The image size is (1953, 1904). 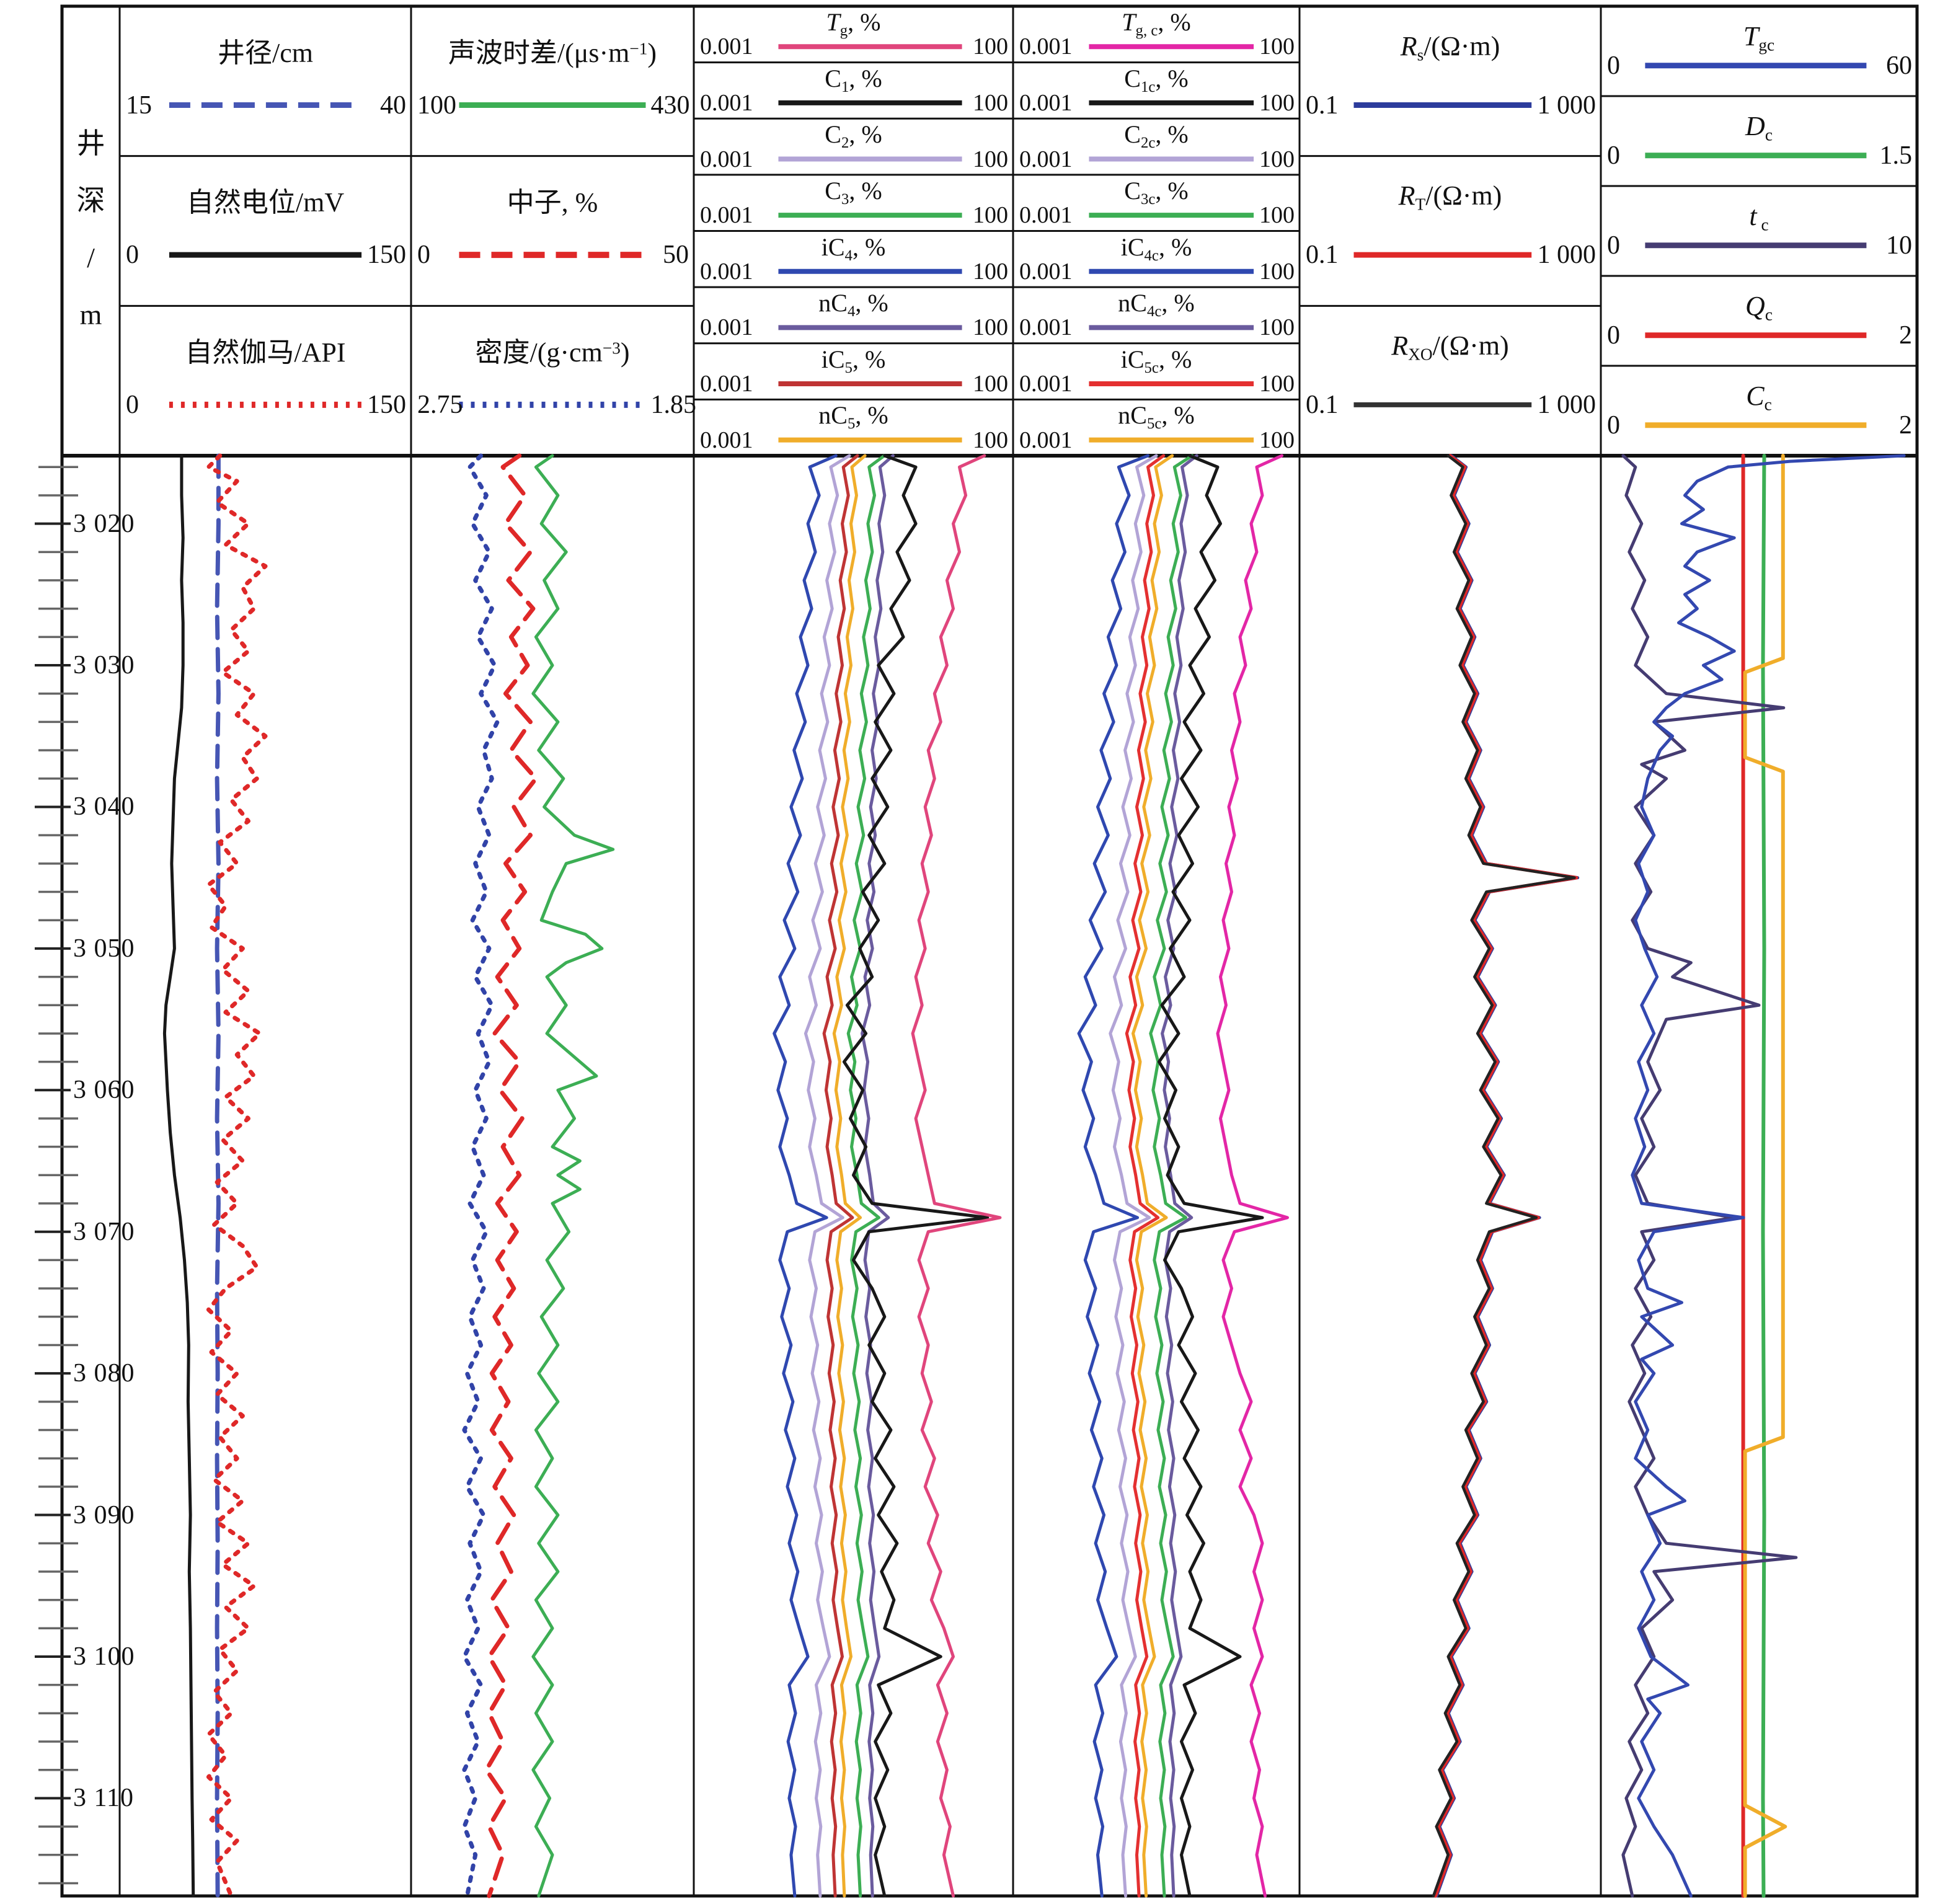 What do you see at coordinates (956, 1176) in the screenshot?
I see `curve-tg` at bounding box center [956, 1176].